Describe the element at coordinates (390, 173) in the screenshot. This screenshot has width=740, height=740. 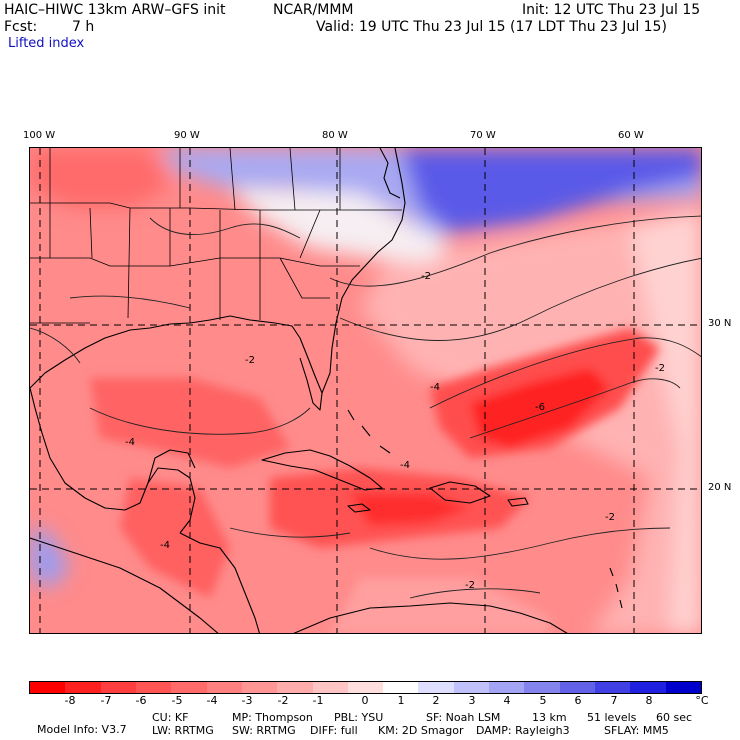
I see `coast-chesapeake` at that location.